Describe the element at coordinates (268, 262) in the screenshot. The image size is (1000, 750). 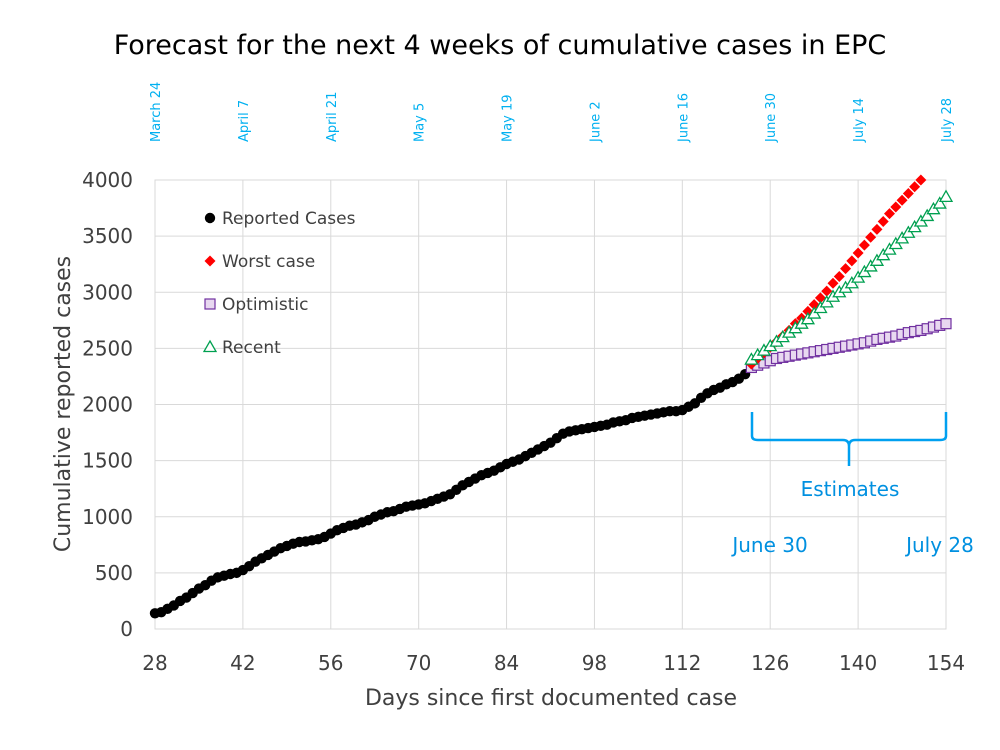
I see `legend-label-worst-case: Worst case` at that location.